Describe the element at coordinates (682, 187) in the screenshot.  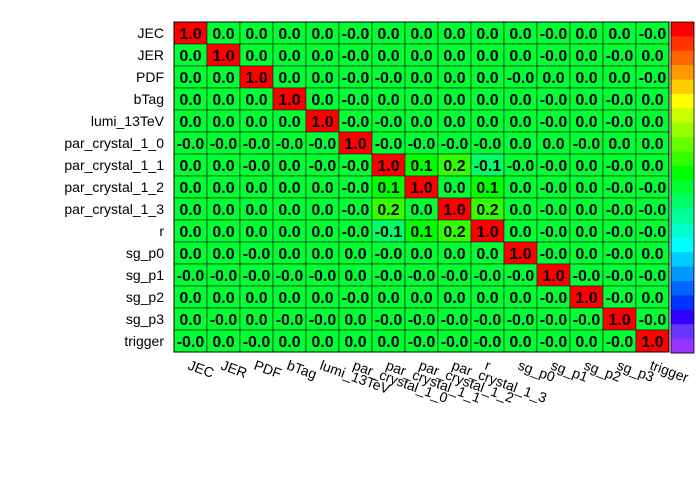
I see `color-scale-bar` at that location.